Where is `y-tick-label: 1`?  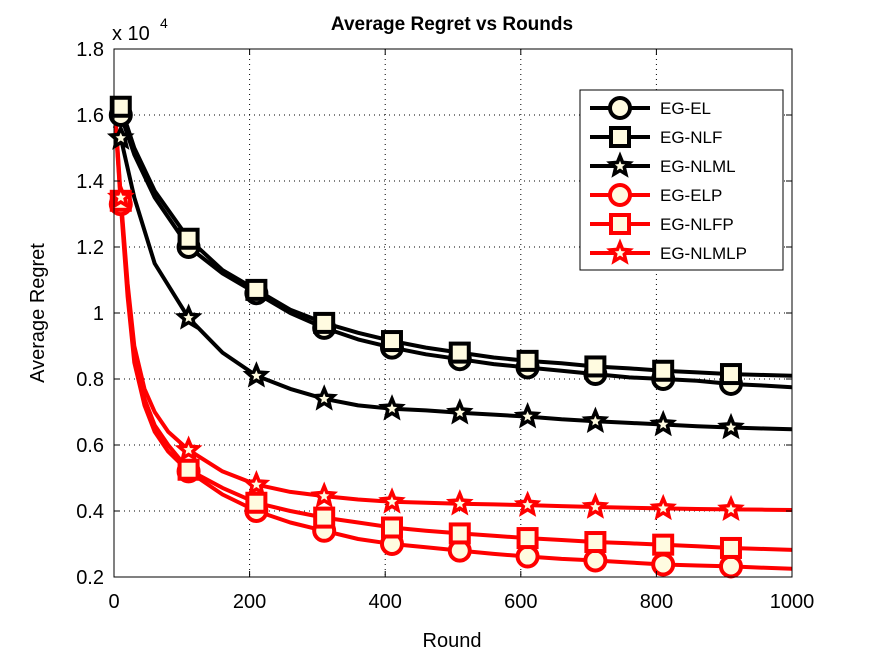
y-tick-label: 1 is located at coordinates (98, 314).